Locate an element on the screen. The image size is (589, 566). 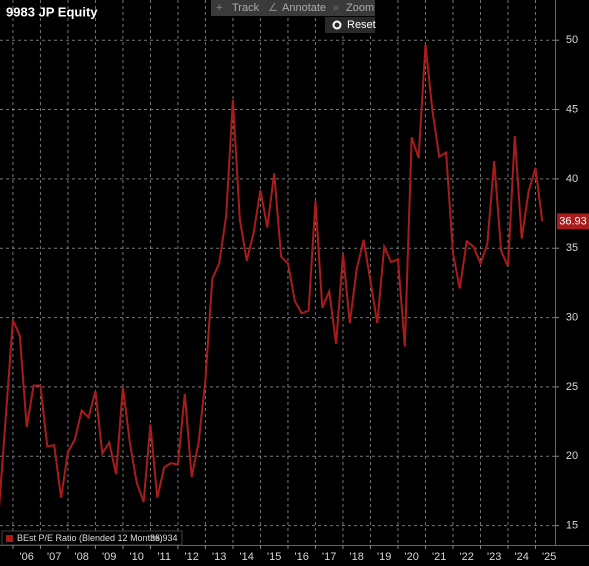
x-tick-label: '11 is located at coordinates (164, 557).